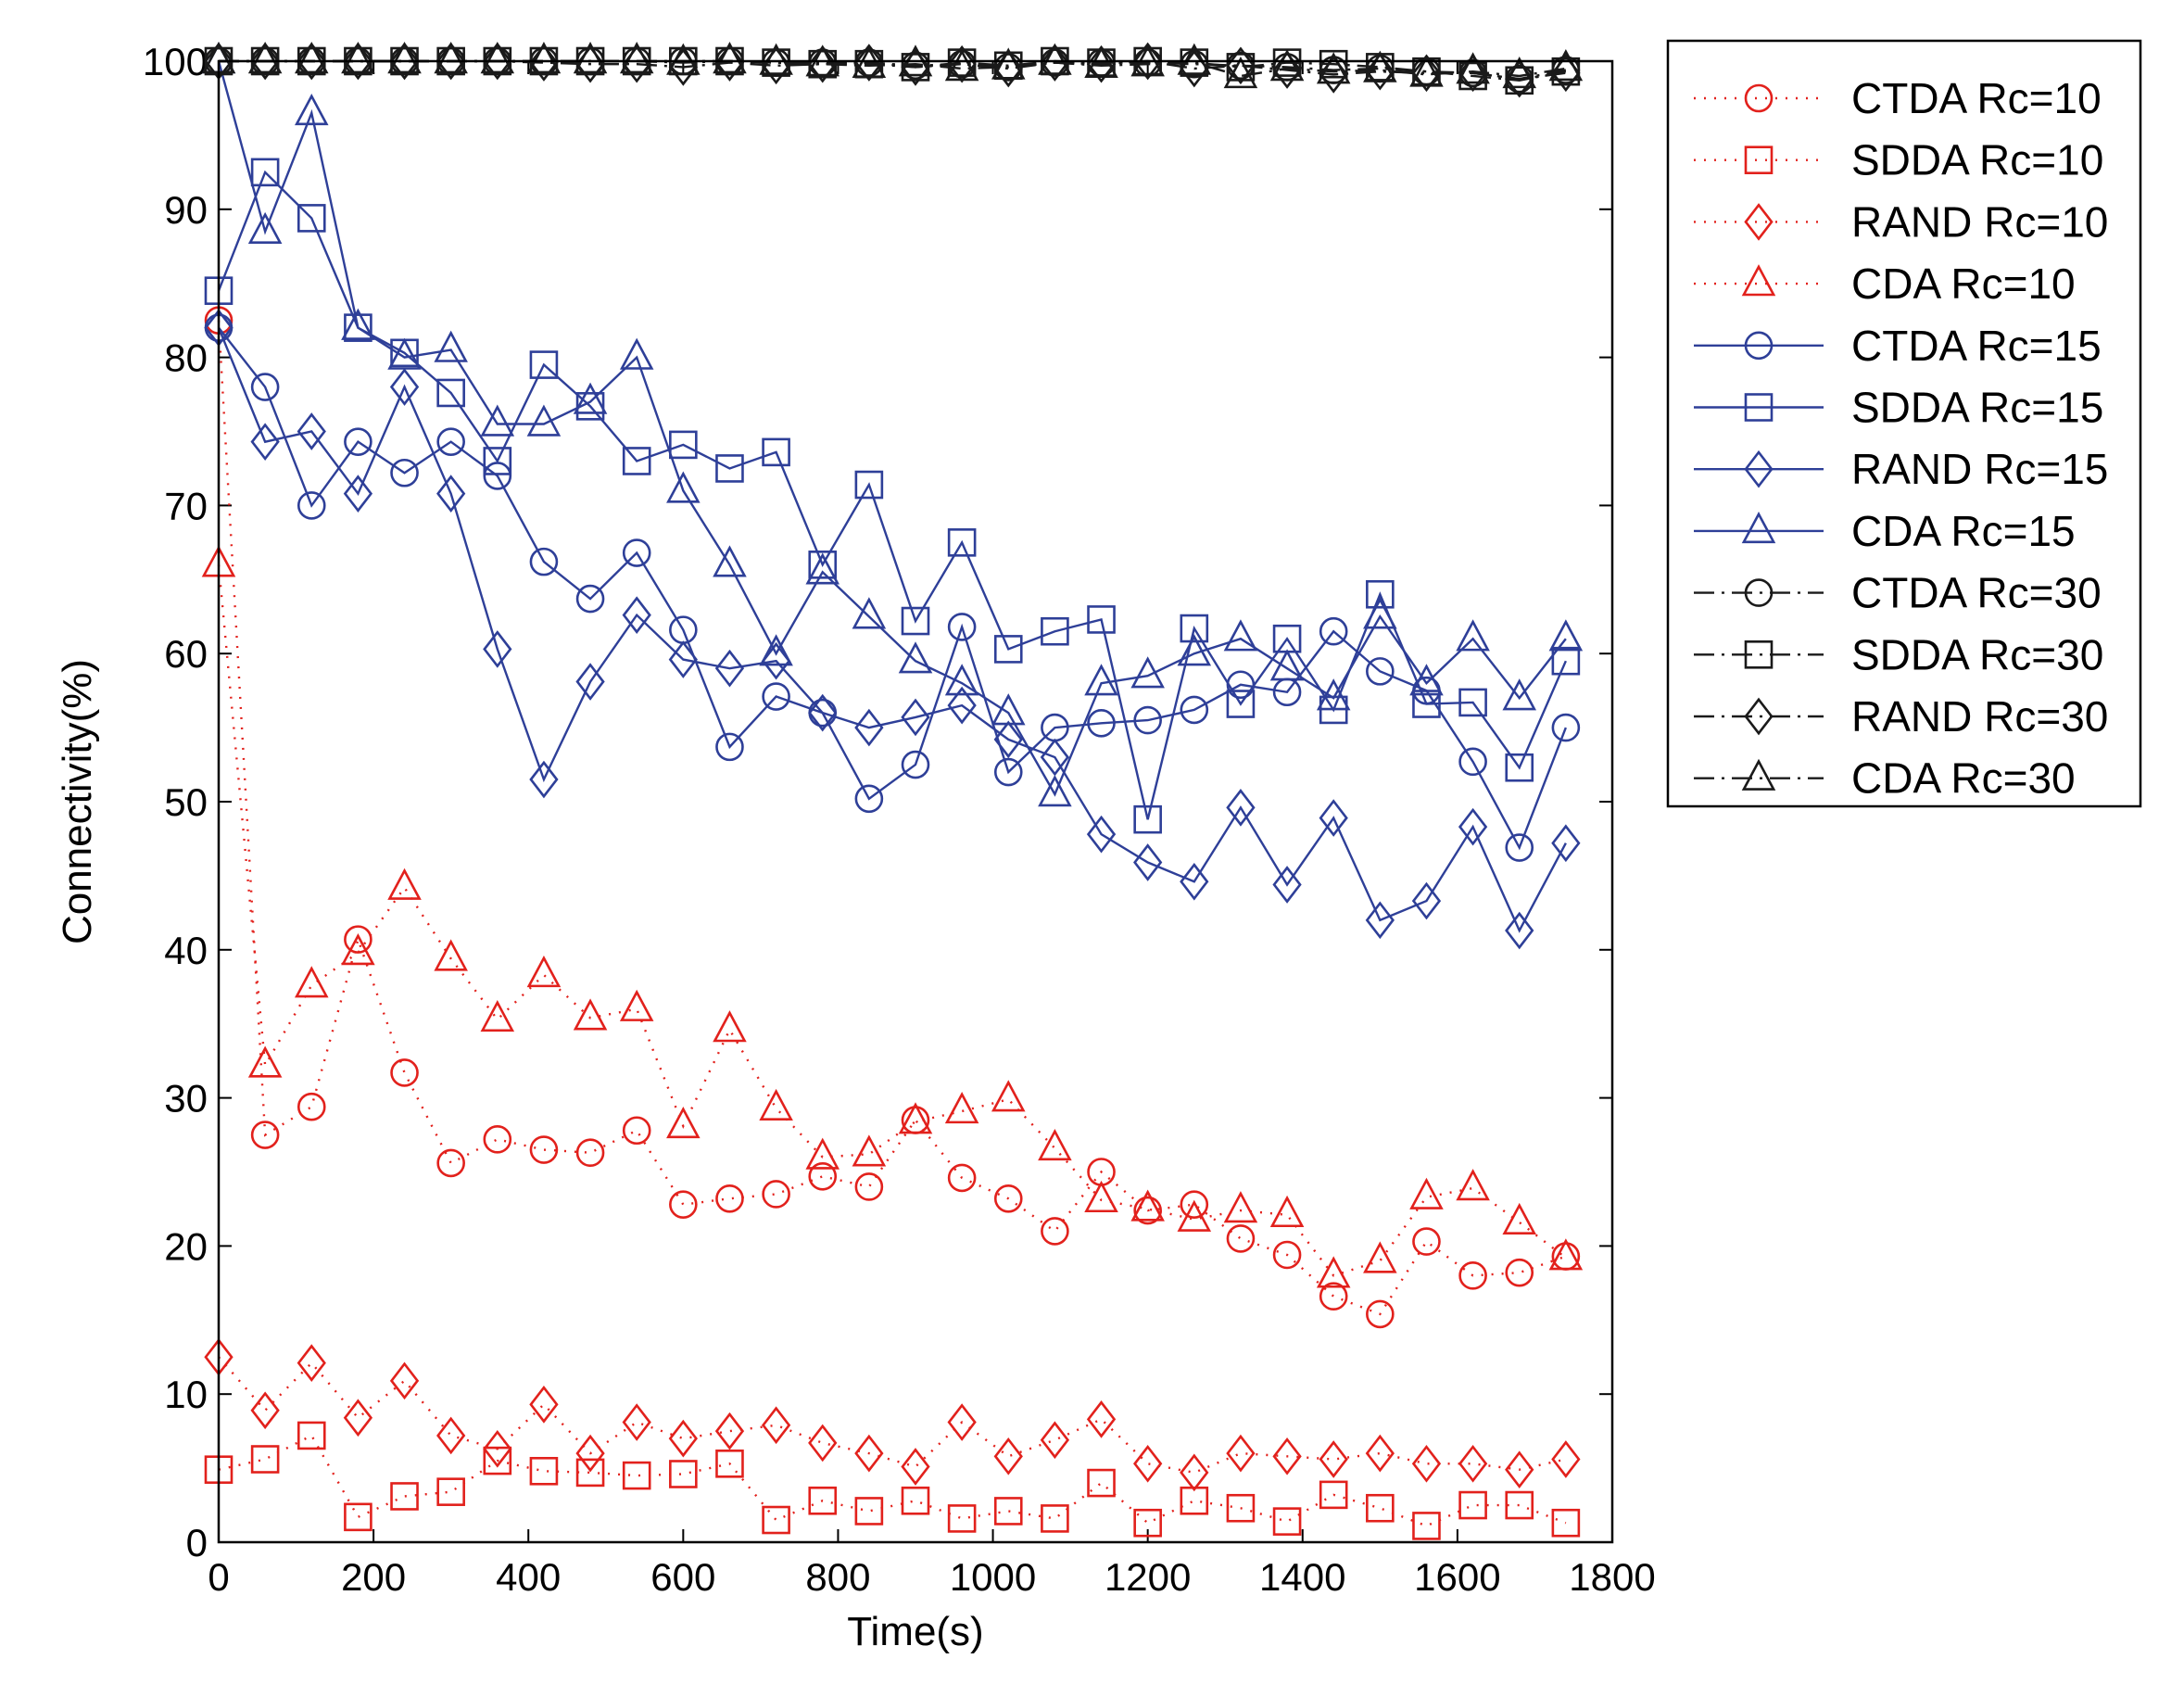 The width and height of the screenshot is (2184, 1684). What do you see at coordinates (915, 1632) in the screenshot?
I see `x-axis-title: Time(s)` at bounding box center [915, 1632].